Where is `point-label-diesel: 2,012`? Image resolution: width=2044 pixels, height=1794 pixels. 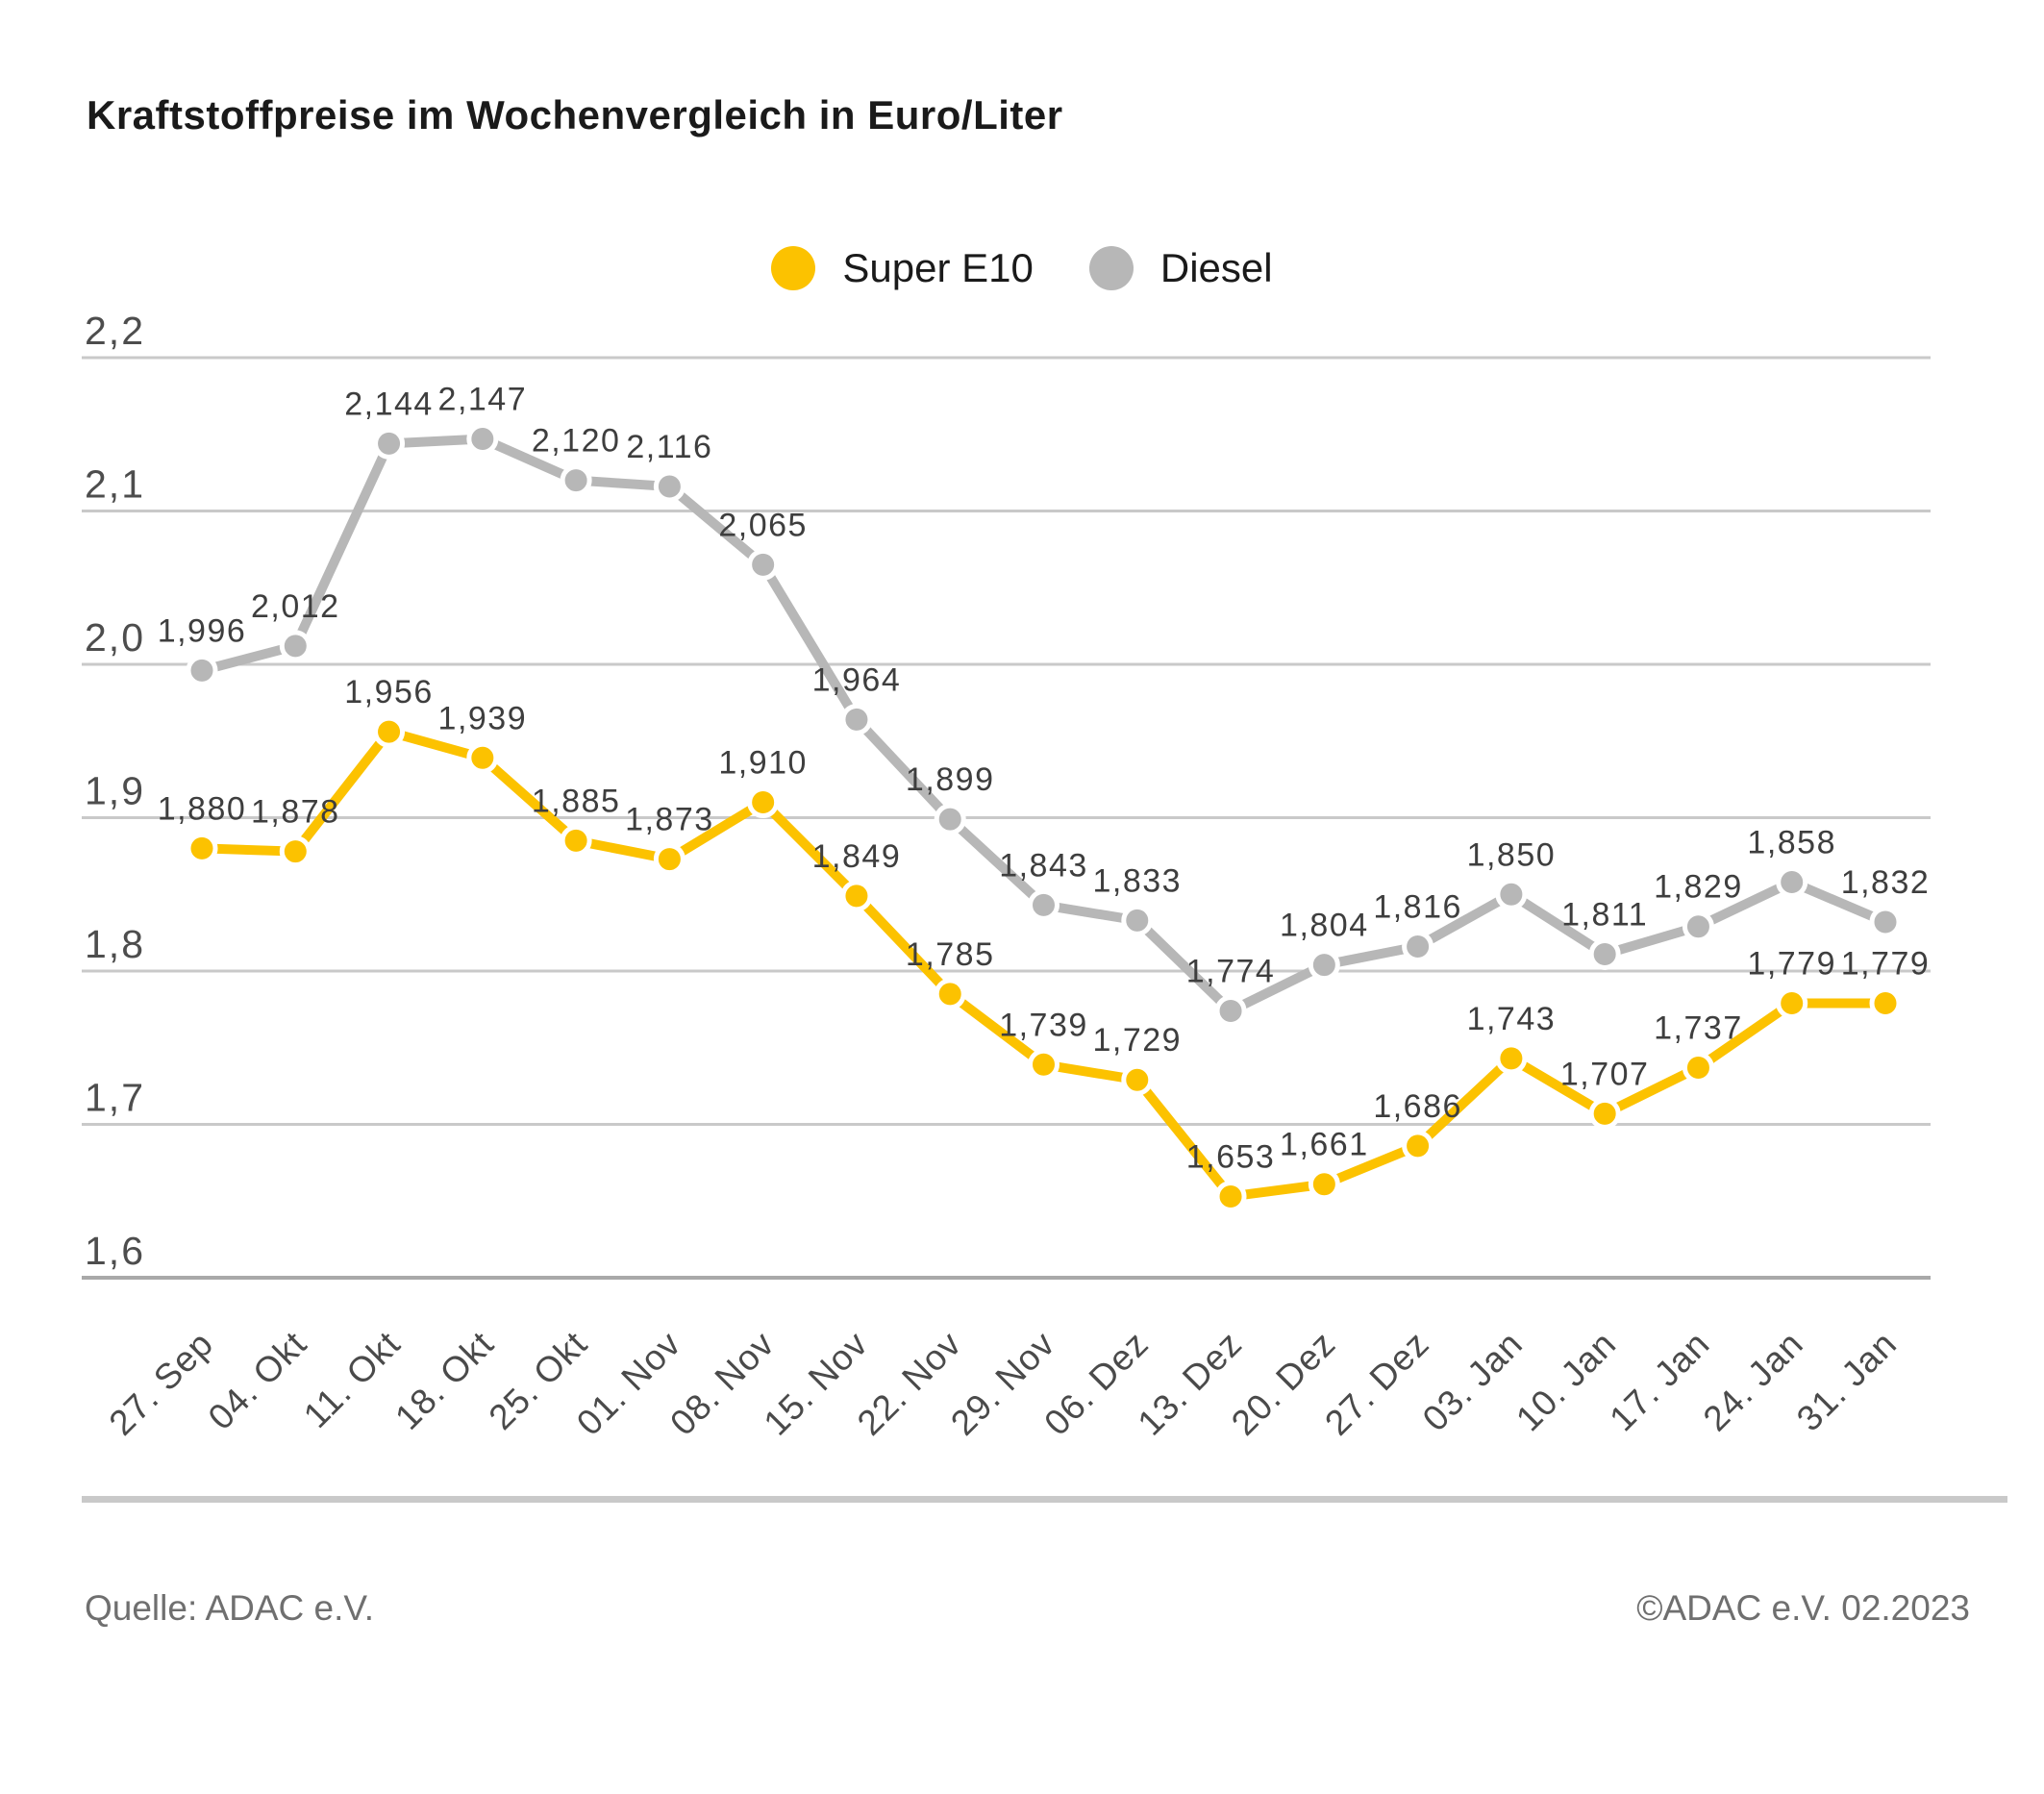 point-label-diesel: 2,012 is located at coordinates (295, 607).